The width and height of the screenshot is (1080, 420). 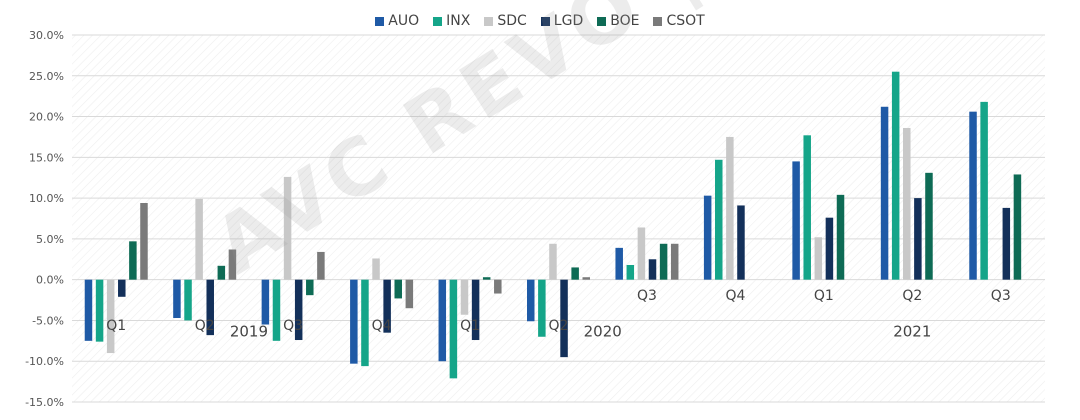 What do you see at coordinates (48, 320) in the screenshot?
I see `y-tick-label: -5.0%` at bounding box center [48, 320].